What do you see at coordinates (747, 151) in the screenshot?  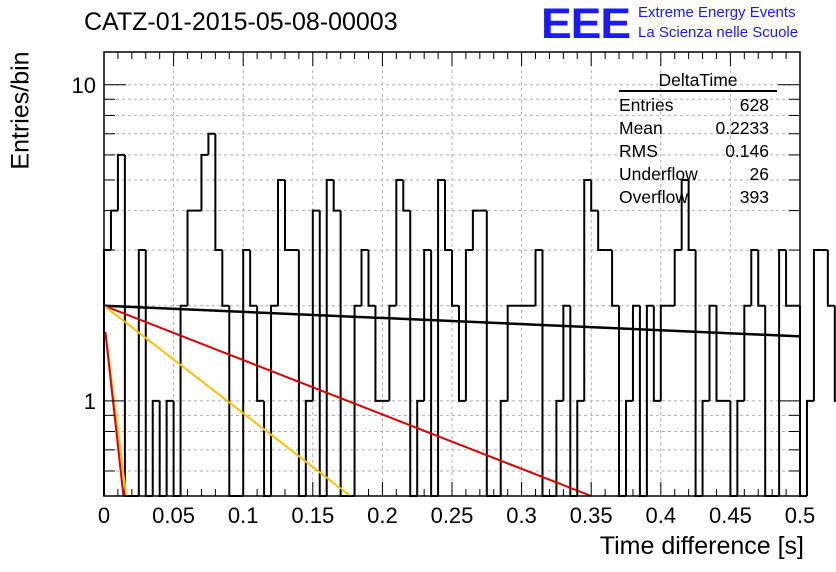 I see `stats-value: 0.146` at bounding box center [747, 151].